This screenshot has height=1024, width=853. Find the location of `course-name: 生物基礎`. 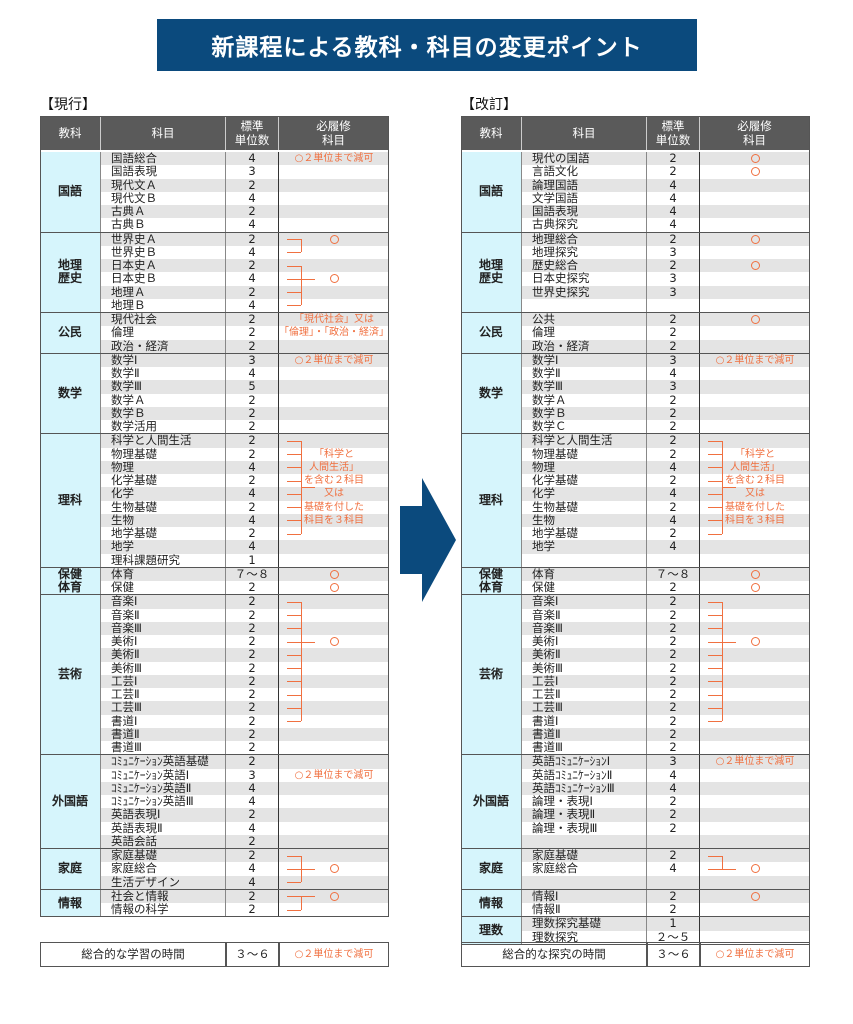

course-name: 生物基礎 is located at coordinates (163, 507).